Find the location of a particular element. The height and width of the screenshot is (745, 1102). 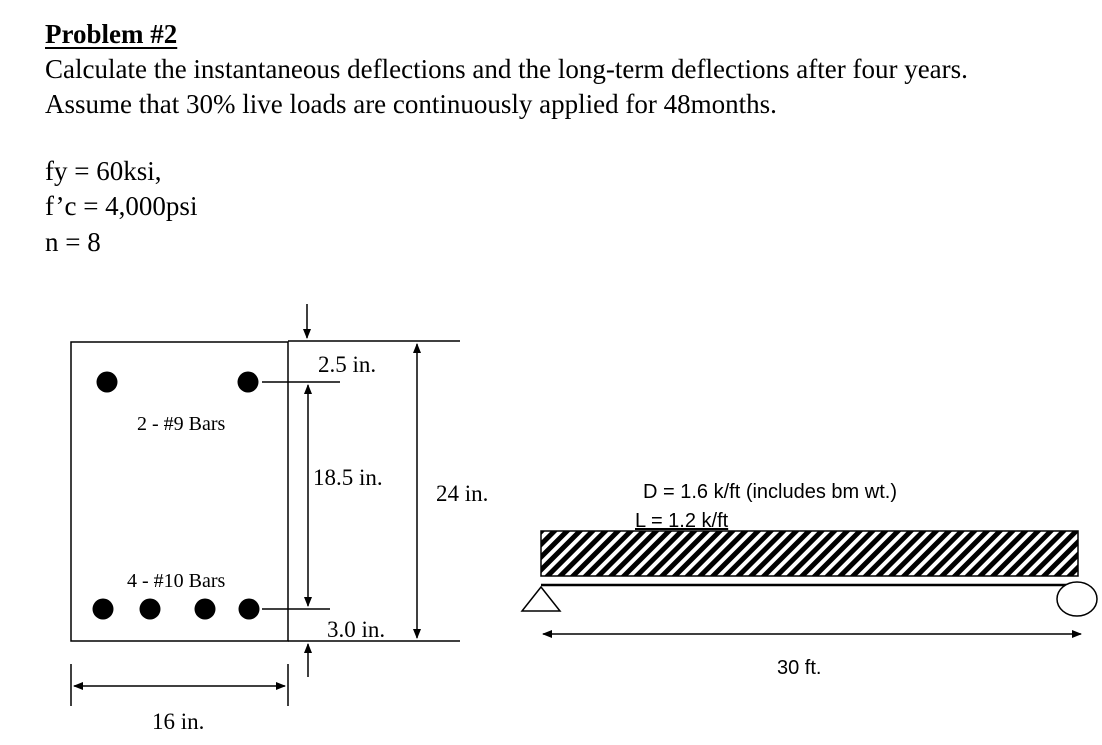

section-outline is located at coordinates (179, 491).